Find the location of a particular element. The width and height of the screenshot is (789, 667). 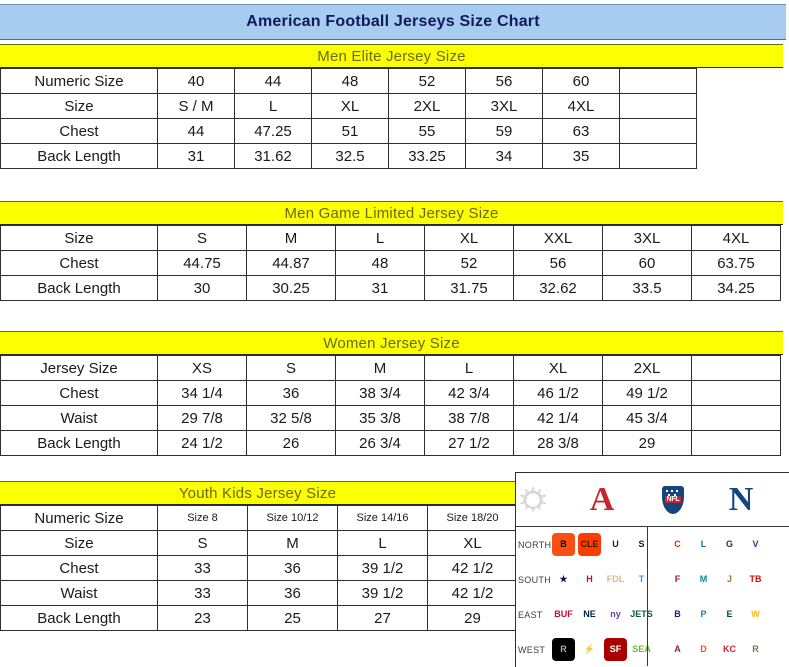

table-cell: 44.75 is located at coordinates (202, 263).